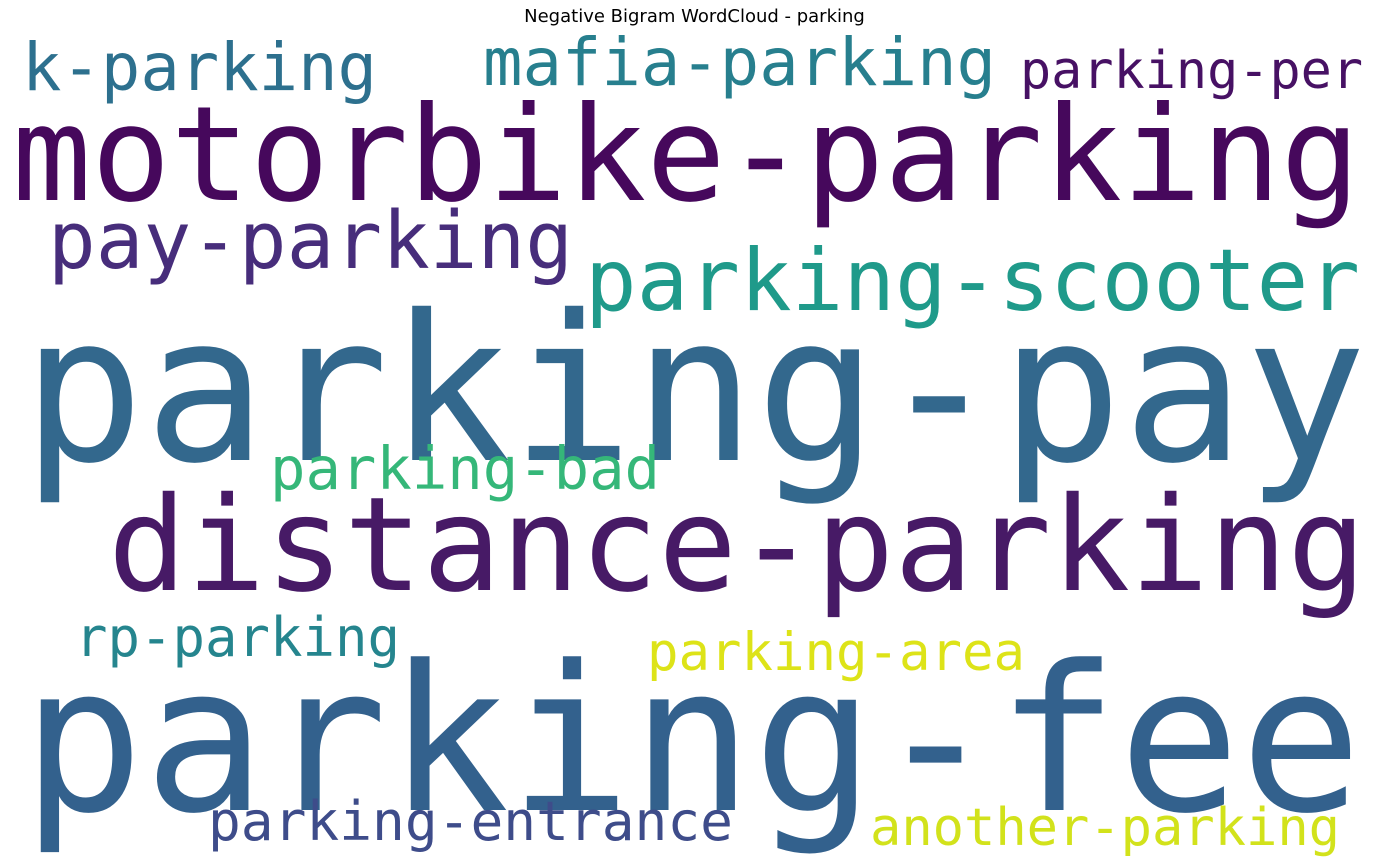 Image resolution: width=1389 pixels, height=865 pixels. I want to click on word-rp-parking: rp-parking, so click(237, 637).